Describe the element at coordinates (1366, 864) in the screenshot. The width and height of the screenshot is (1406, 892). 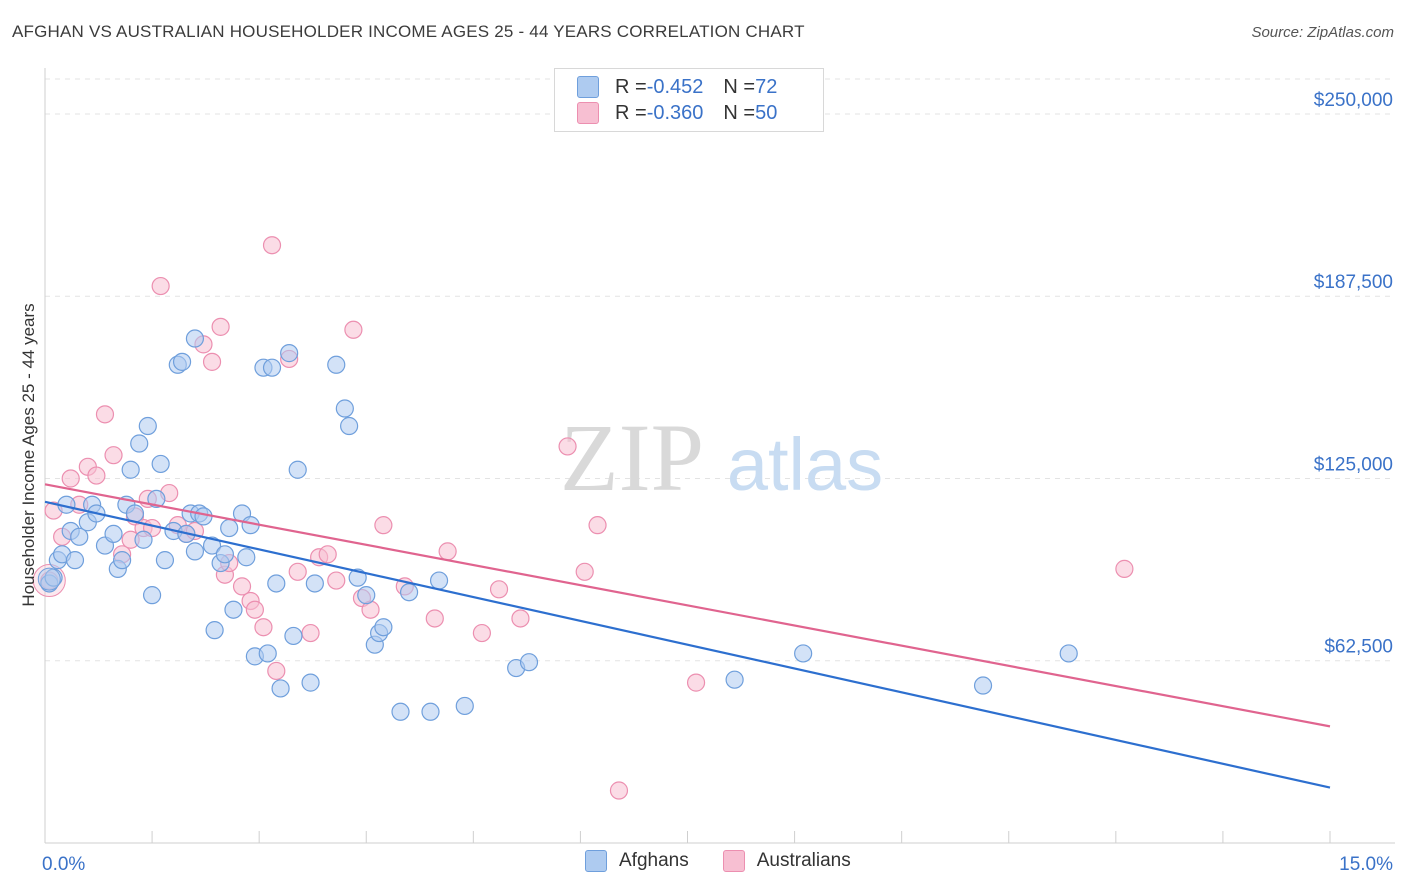
I see `x-tick-label: 15.0%` at that location.